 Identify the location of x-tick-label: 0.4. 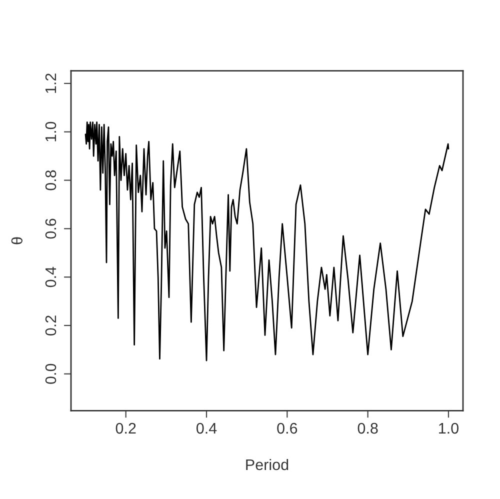
(206, 428).